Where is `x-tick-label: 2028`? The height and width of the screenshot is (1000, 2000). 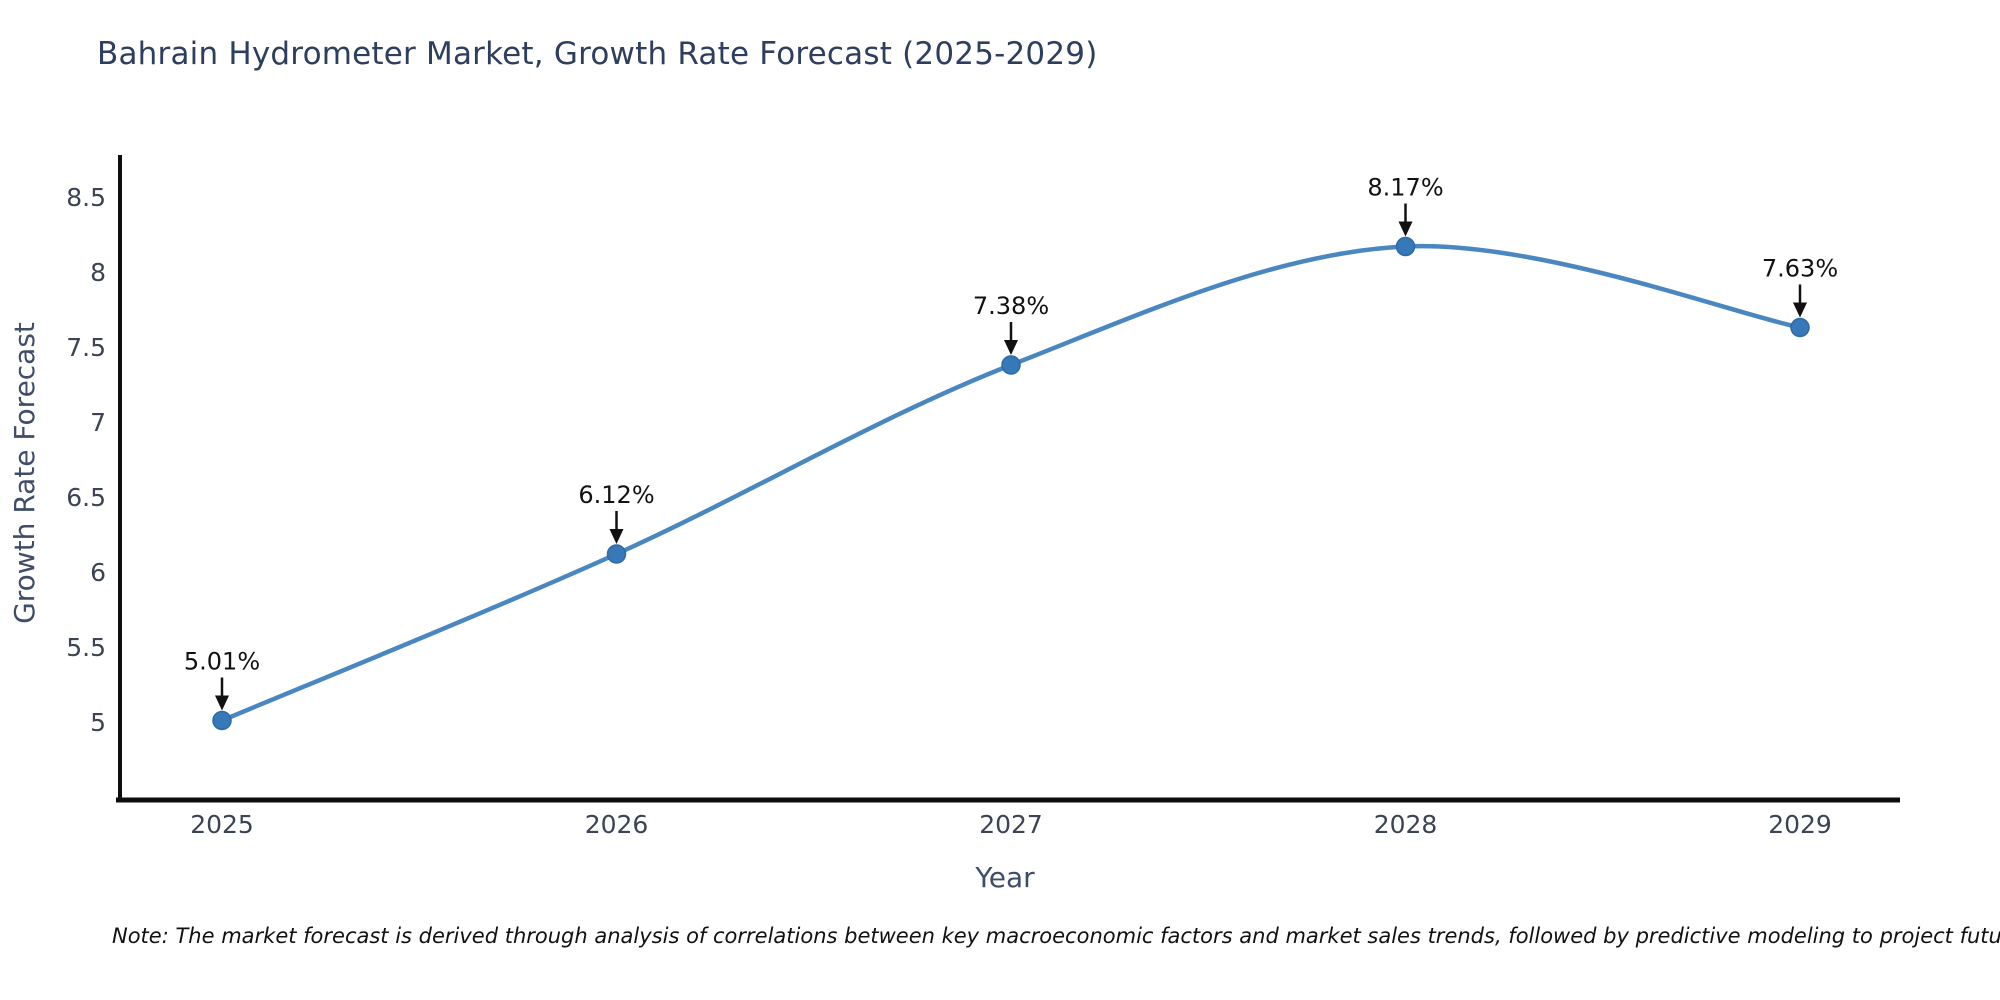
x-tick-label: 2028 is located at coordinates (1406, 824).